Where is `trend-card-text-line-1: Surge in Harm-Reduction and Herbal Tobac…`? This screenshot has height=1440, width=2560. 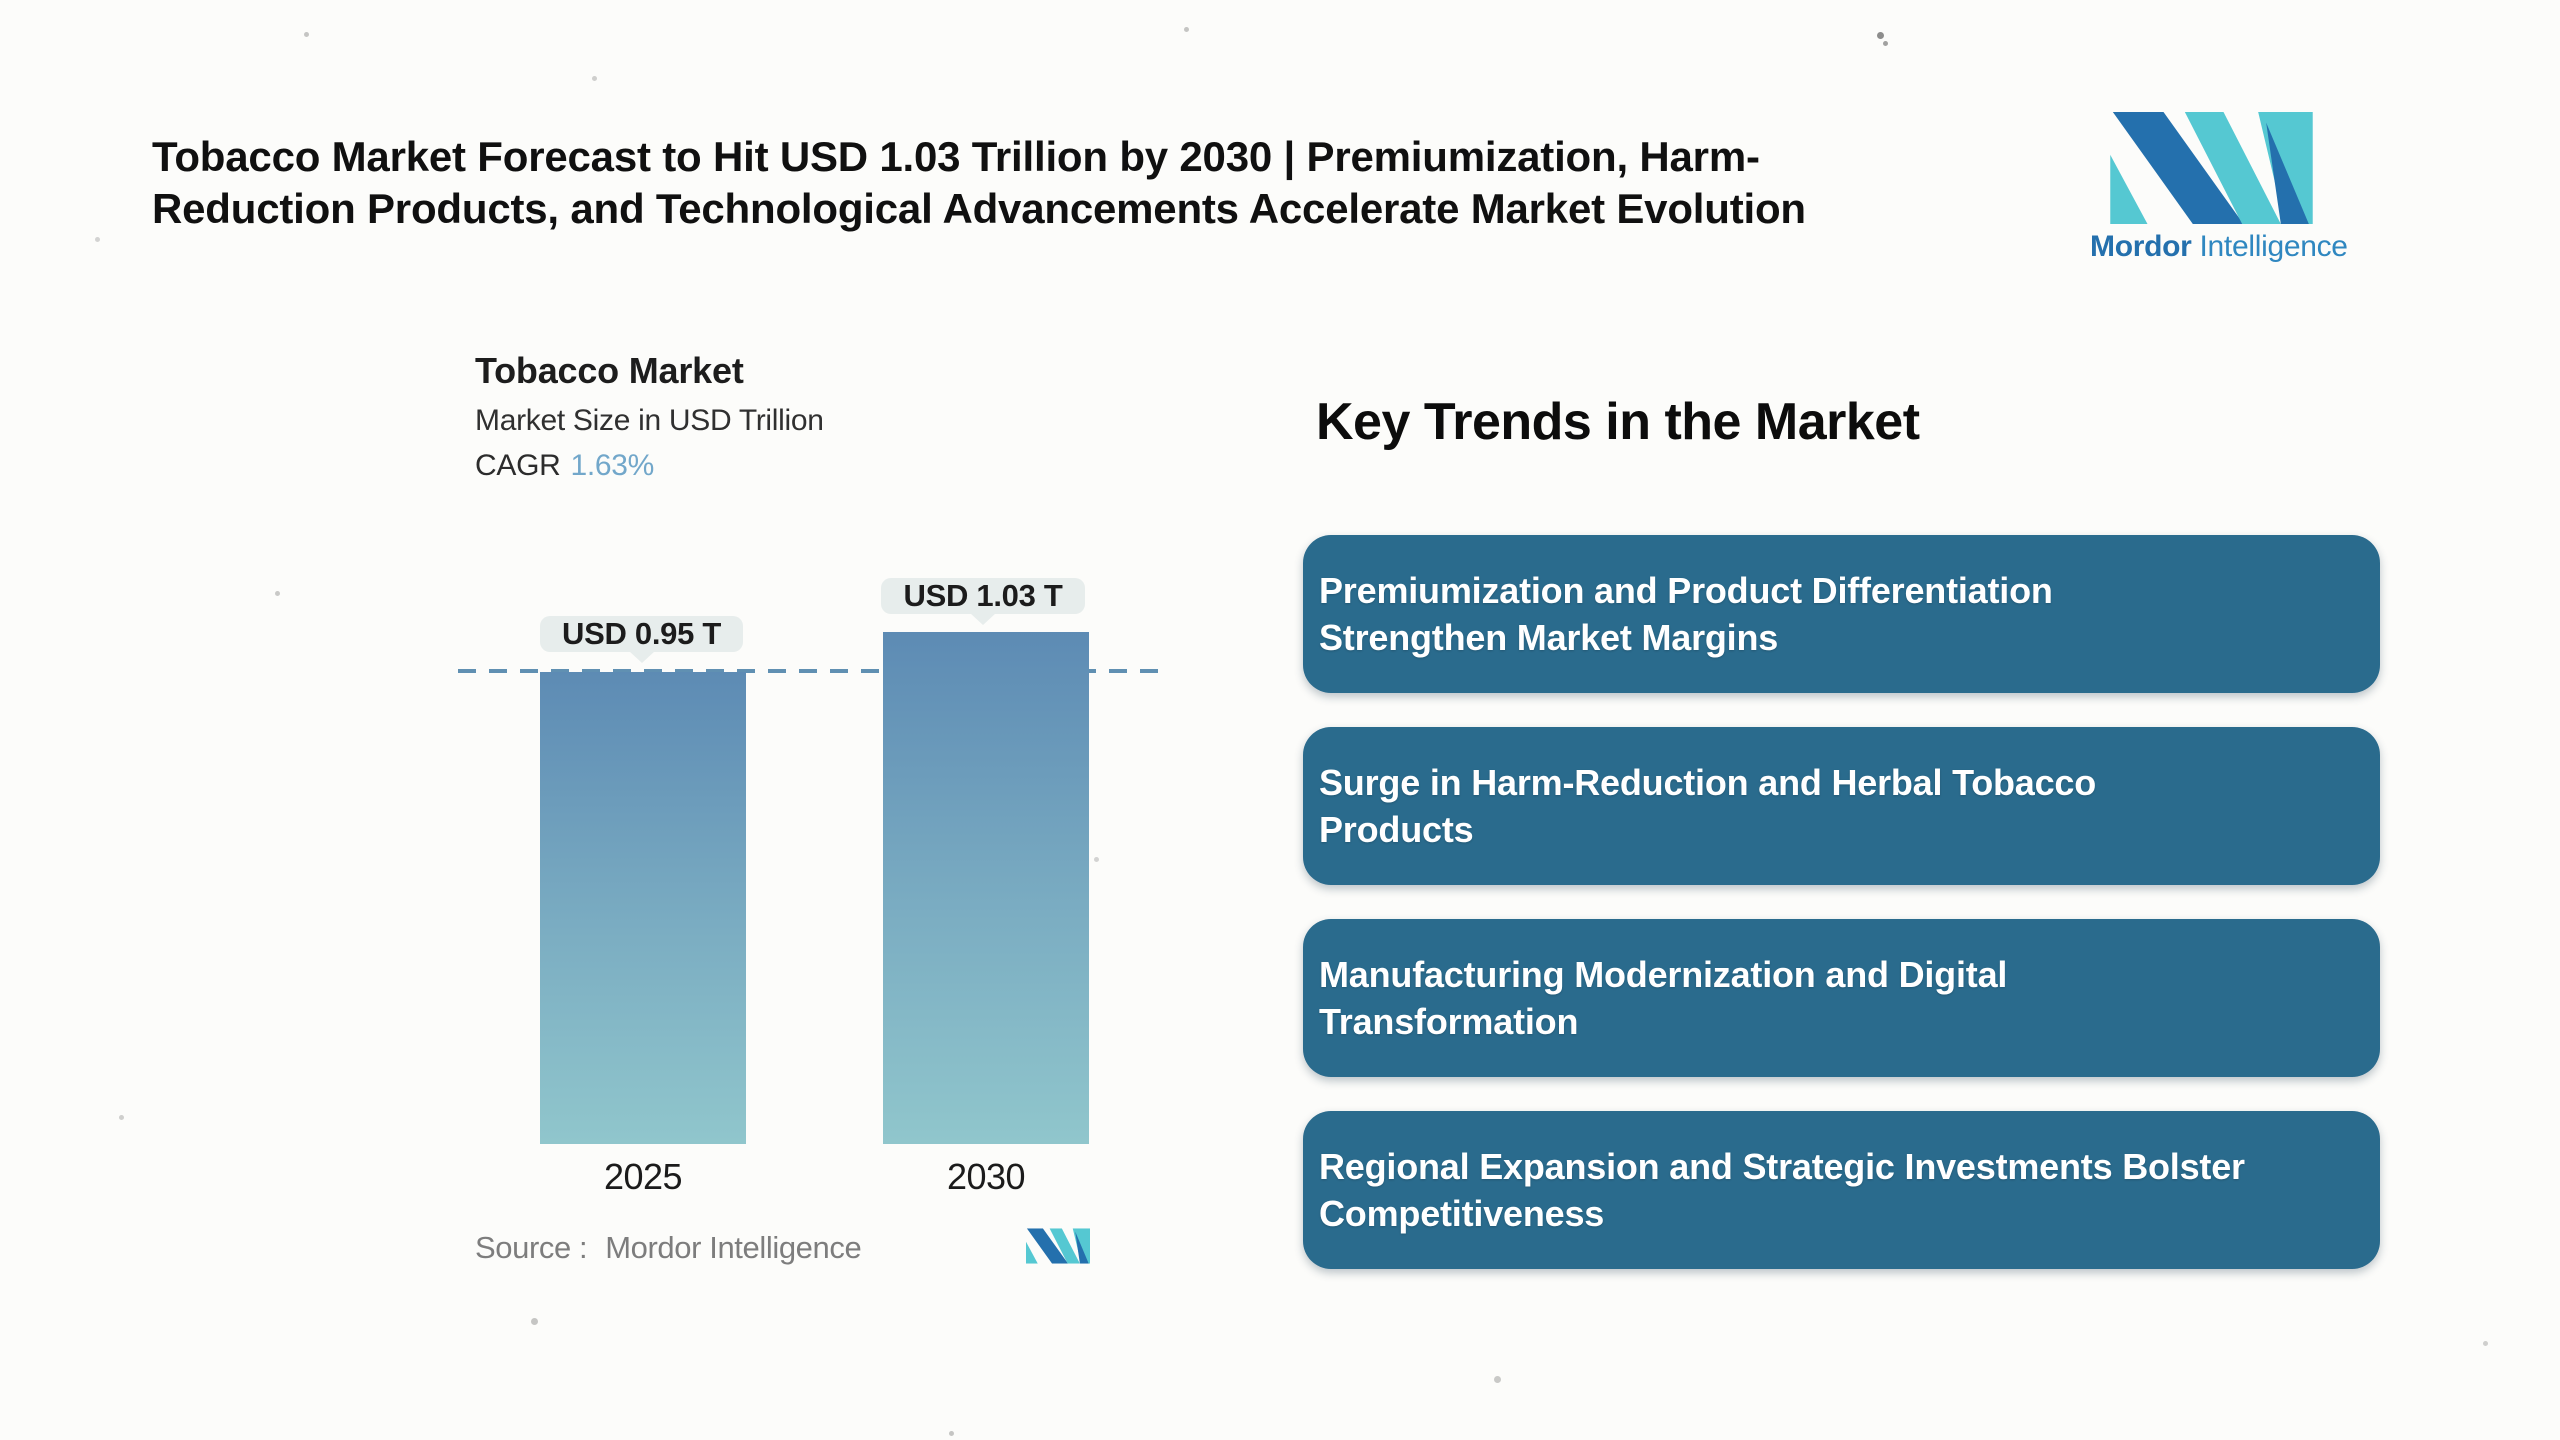
trend-card-text-line-1: Surge in Harm-Reduction and Herbal Tobac… is located at coordinates (1708, 782).